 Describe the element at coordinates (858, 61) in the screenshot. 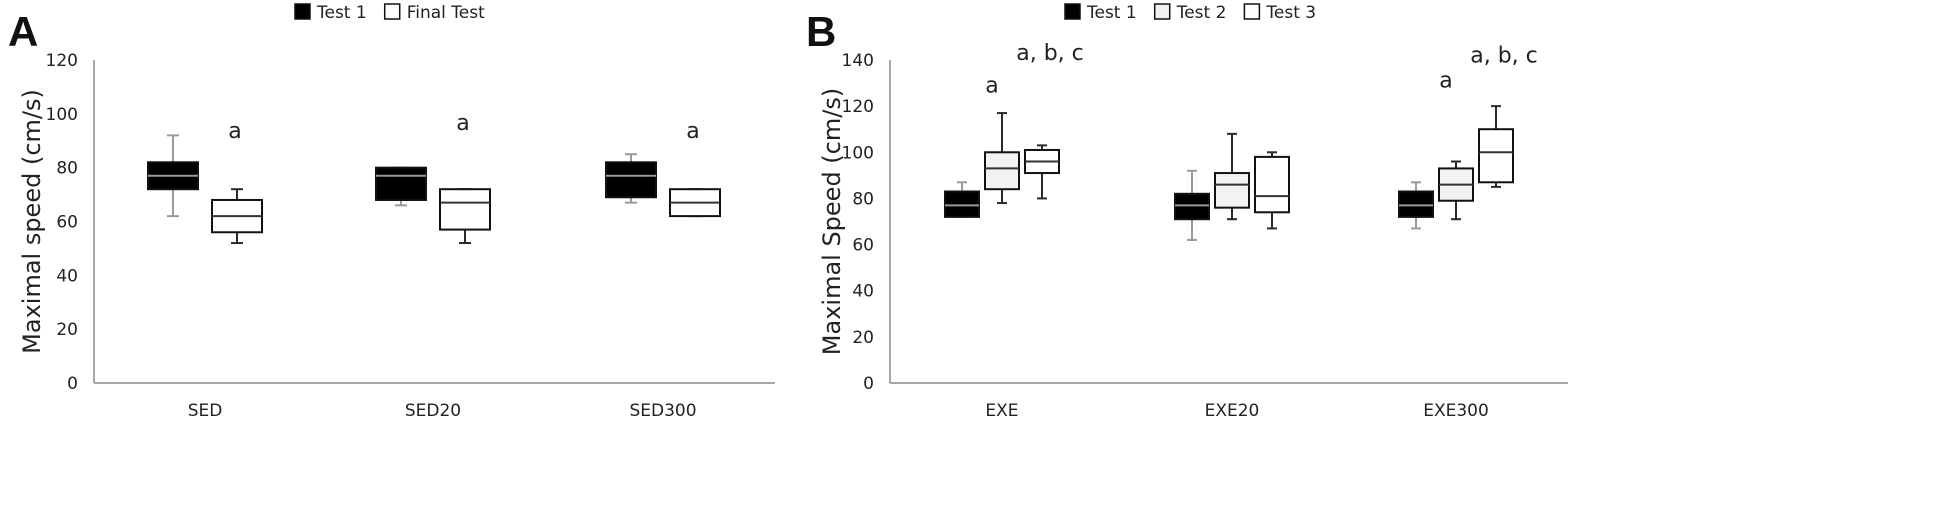

I see `y-tick-label: 140` at that location.